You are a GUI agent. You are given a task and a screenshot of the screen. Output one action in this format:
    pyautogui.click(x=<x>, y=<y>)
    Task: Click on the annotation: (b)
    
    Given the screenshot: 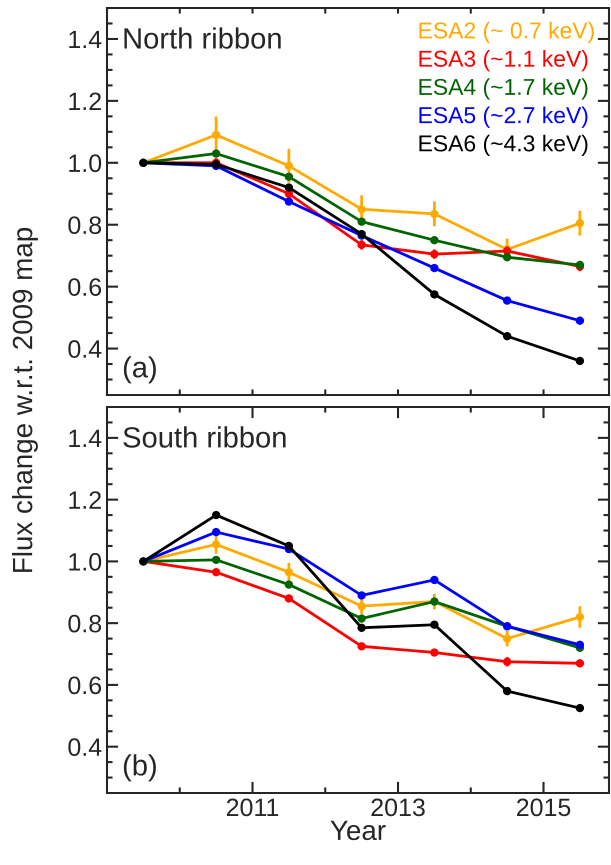 What is the action you would take?
    pyautogui.click(x=140, y=768)
    